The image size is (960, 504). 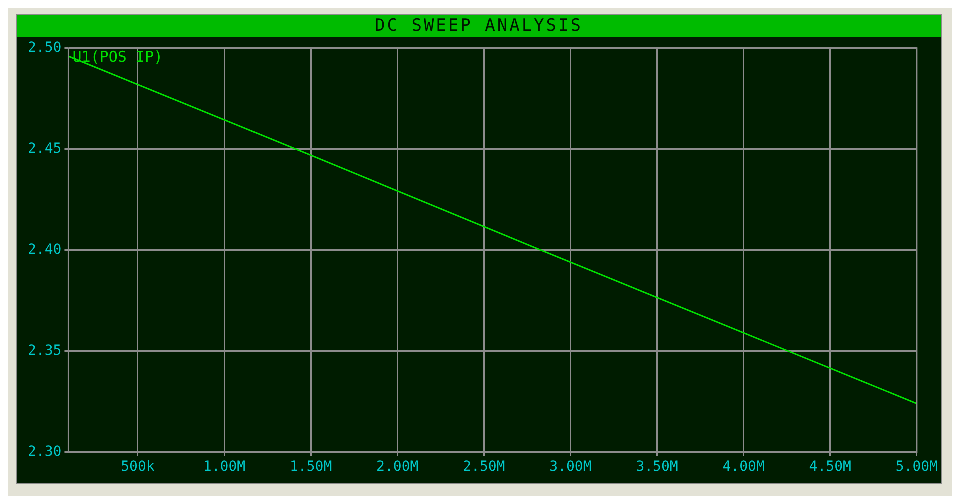 I want to click on x-tick-label: 1.50M, so click(x=311, y=467).